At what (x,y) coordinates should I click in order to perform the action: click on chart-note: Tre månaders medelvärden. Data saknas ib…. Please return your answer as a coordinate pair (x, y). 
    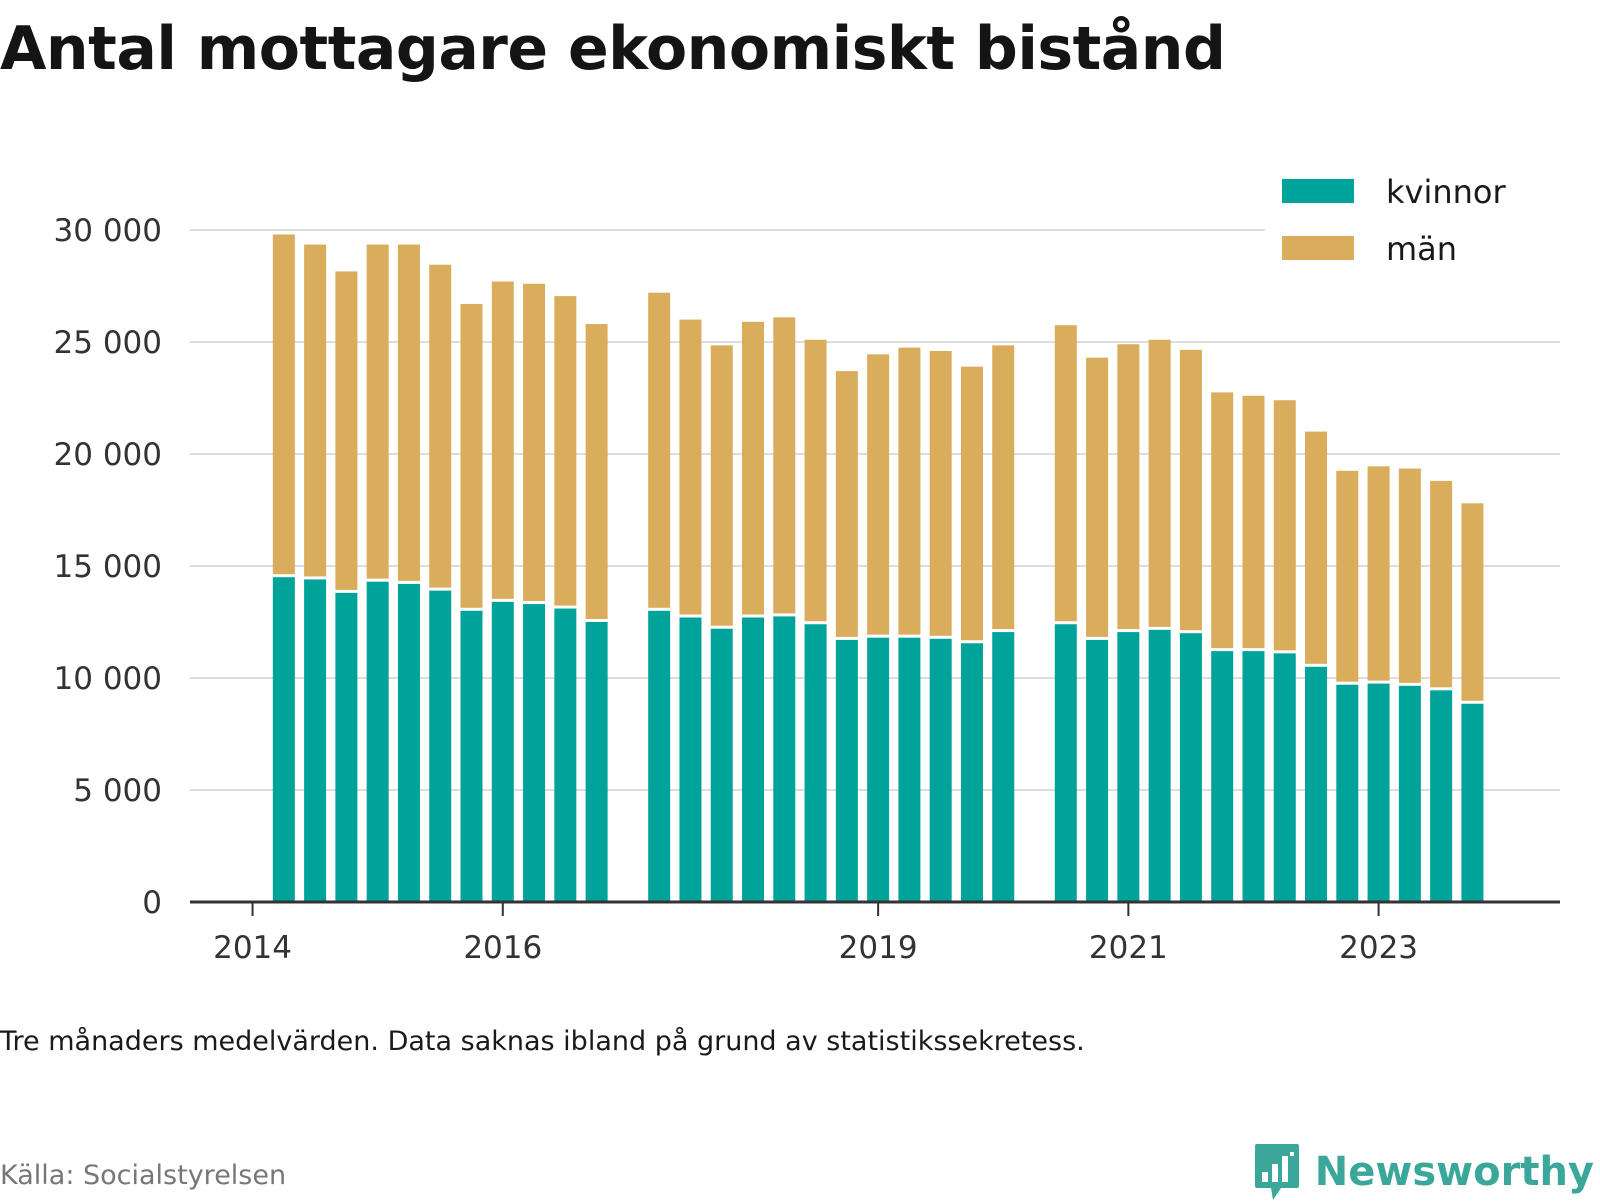
    Looking at the image, I should click on (542, 1041).